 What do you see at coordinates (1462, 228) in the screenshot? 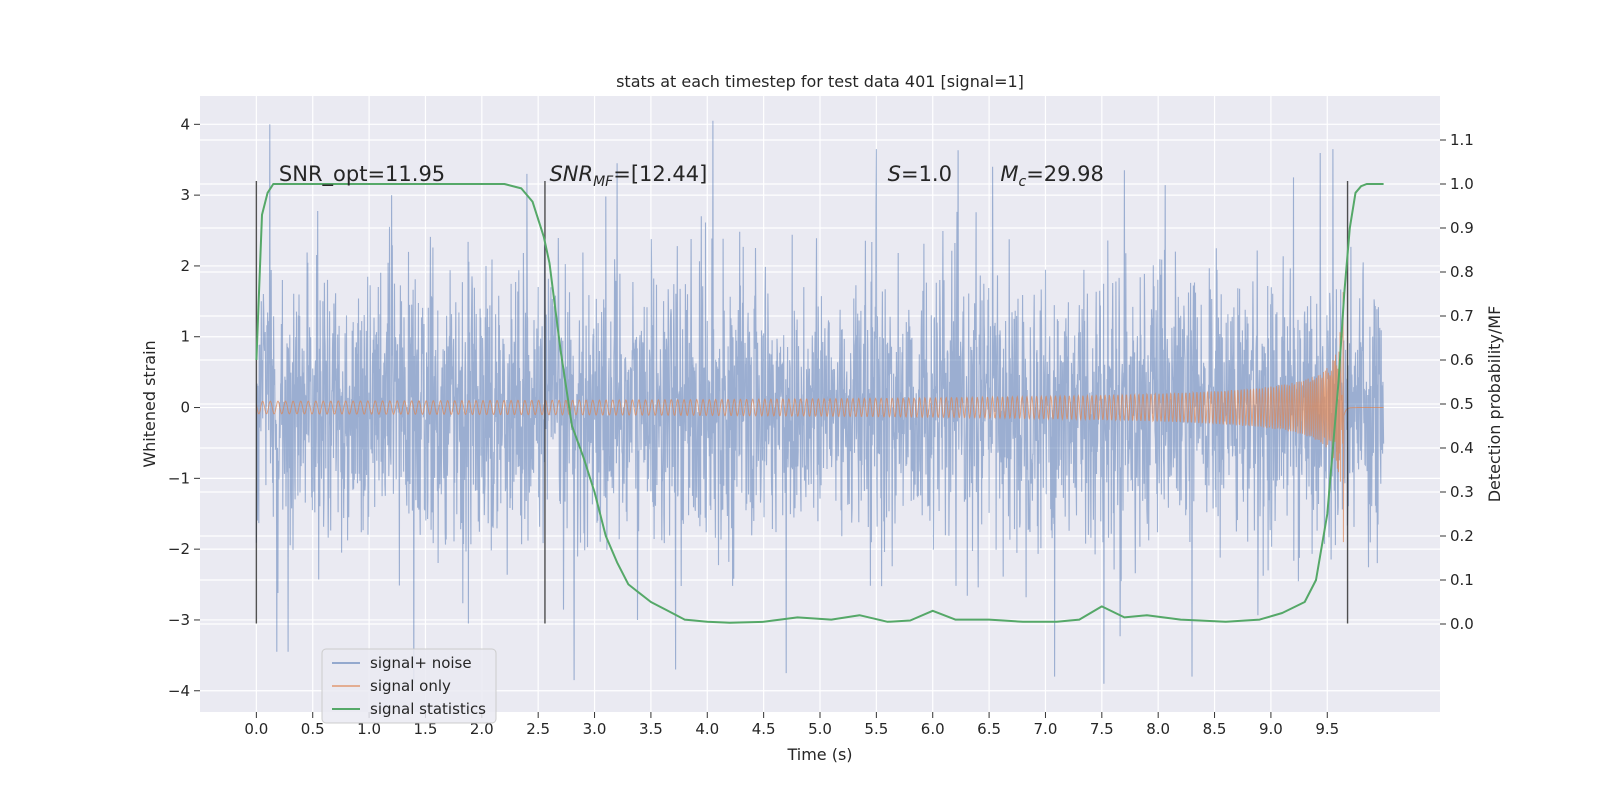
I see `y2-tick-label: 0.9` at bounding box center [1462, 228].